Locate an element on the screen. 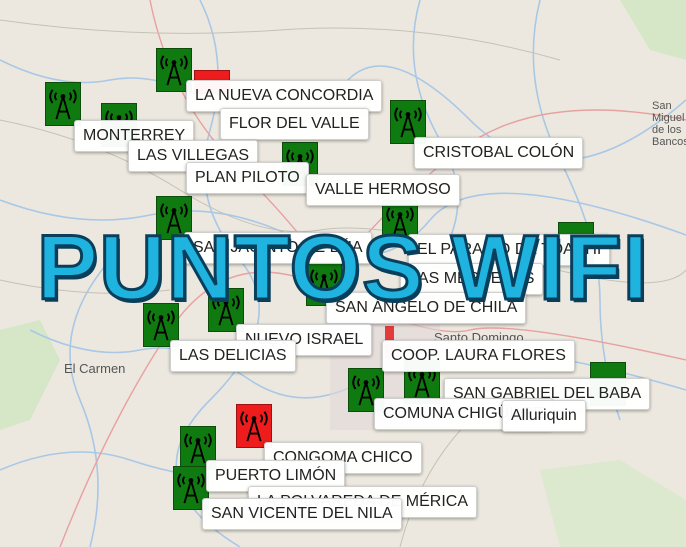 The image size is (686, 547). place-label: Alluriquin is located at coordinates (544, 416).